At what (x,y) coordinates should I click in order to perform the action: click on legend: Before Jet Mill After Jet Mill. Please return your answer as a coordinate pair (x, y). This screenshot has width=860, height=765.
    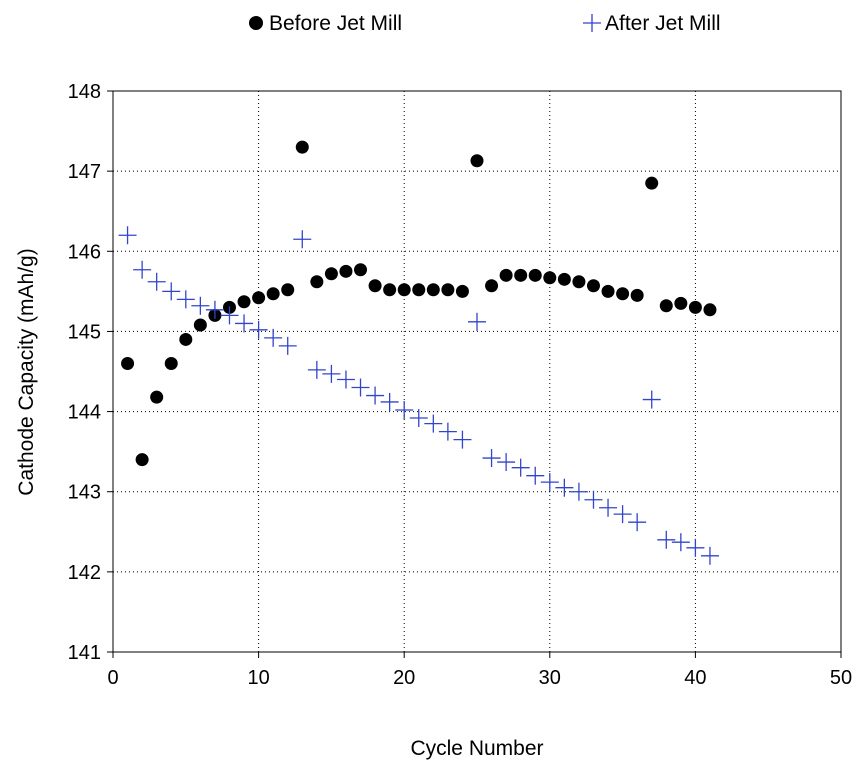
    Looking at the image, I should click on (485, 23).